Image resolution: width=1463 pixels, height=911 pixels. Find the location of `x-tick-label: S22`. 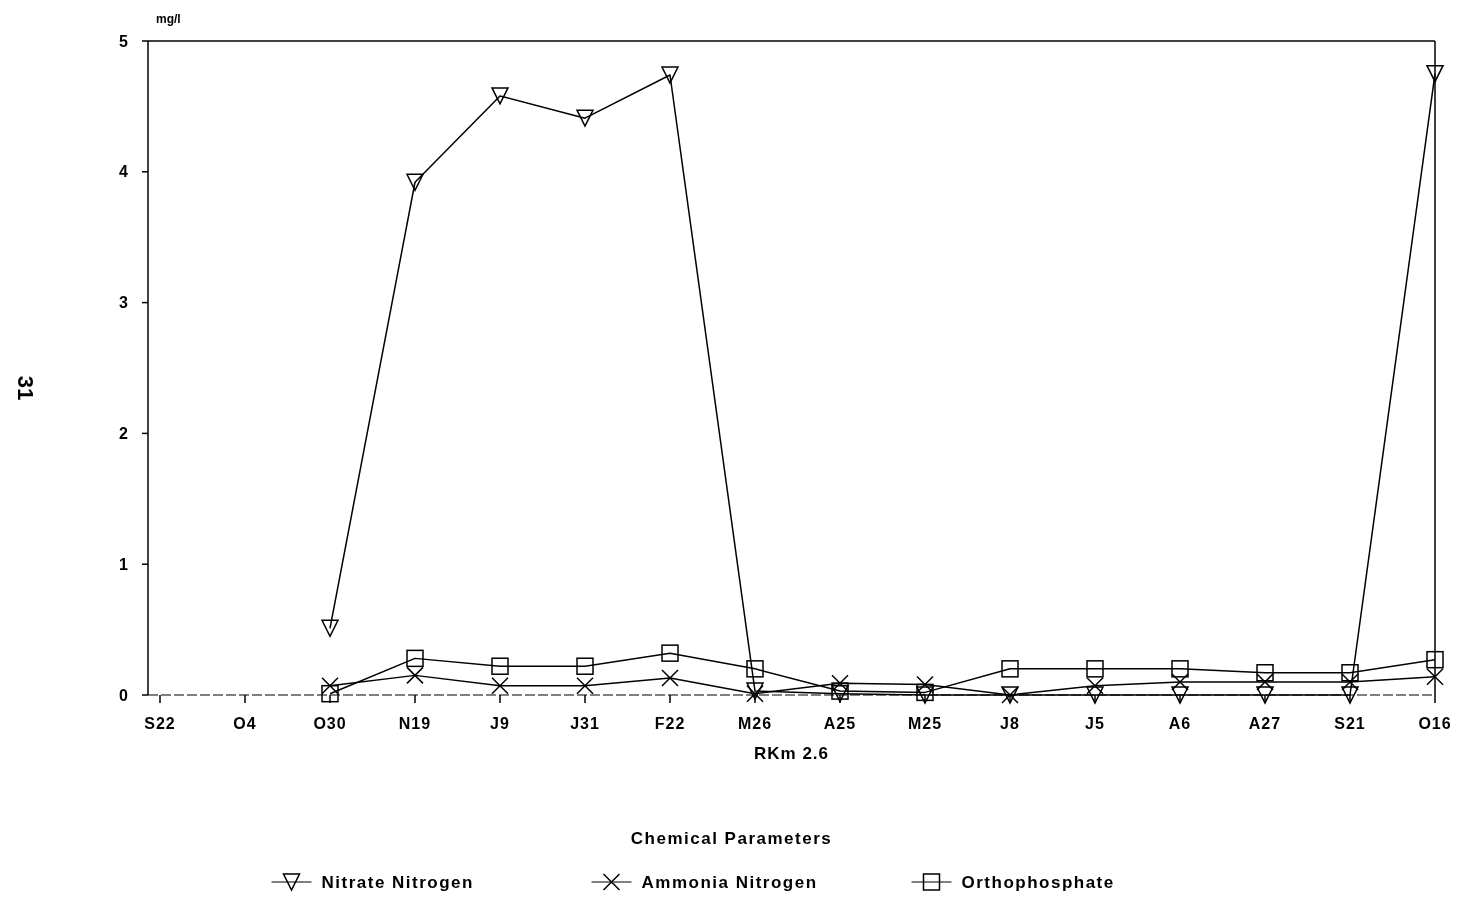

x-tick-label: S22 is located at coordinates (160, 723).